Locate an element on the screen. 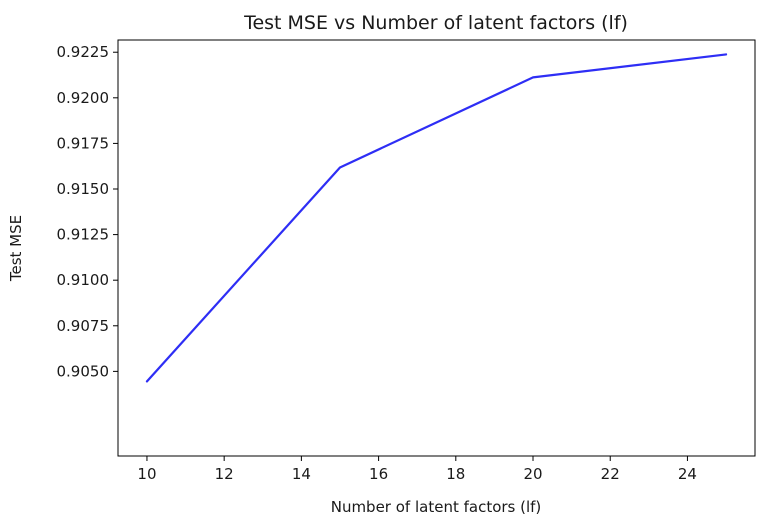 This screenshot has height=528, width=782. y-axis-label: Test MSE is located at coordinates (16, 248).